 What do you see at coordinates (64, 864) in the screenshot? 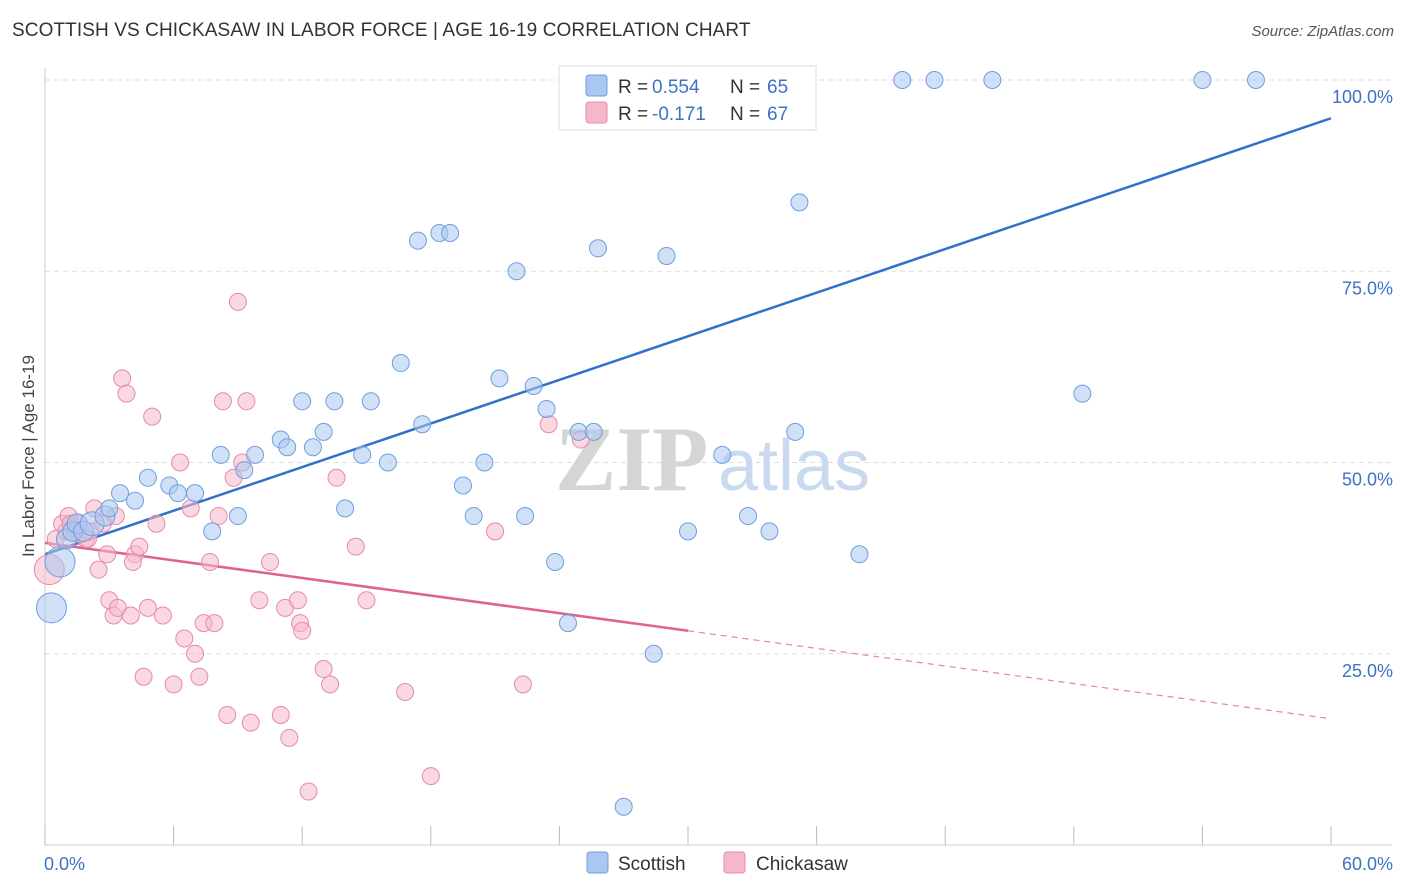
I see `x-tick-label: 0.0%` at bounding box center [64, 864].